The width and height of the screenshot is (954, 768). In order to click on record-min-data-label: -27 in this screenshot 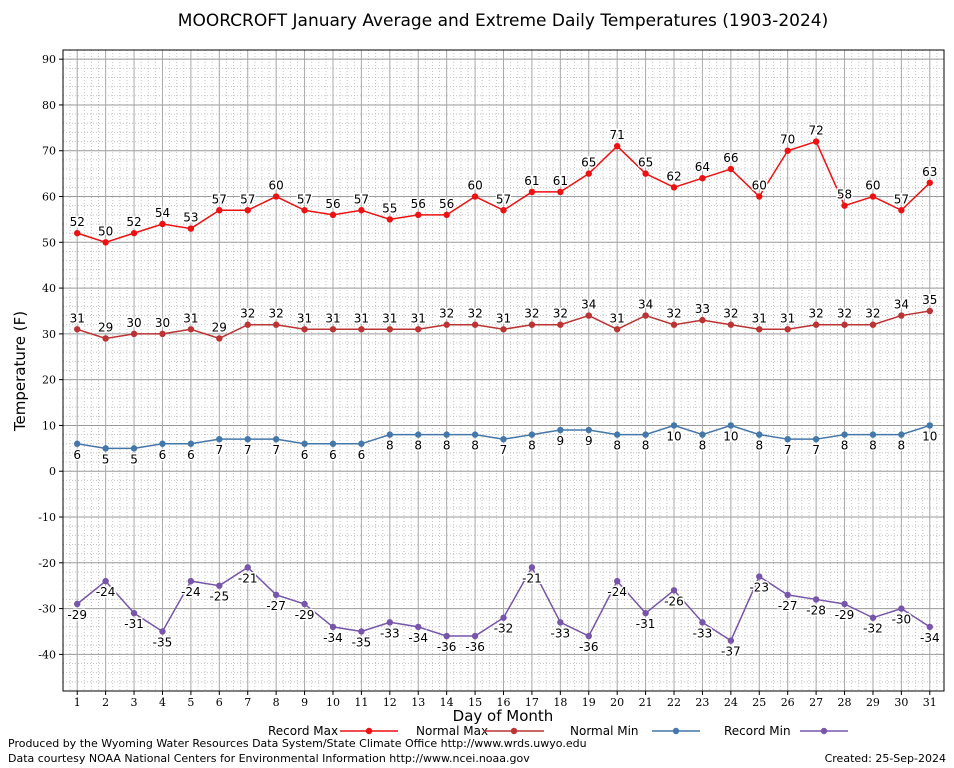, I will do `click(276, 606)`.